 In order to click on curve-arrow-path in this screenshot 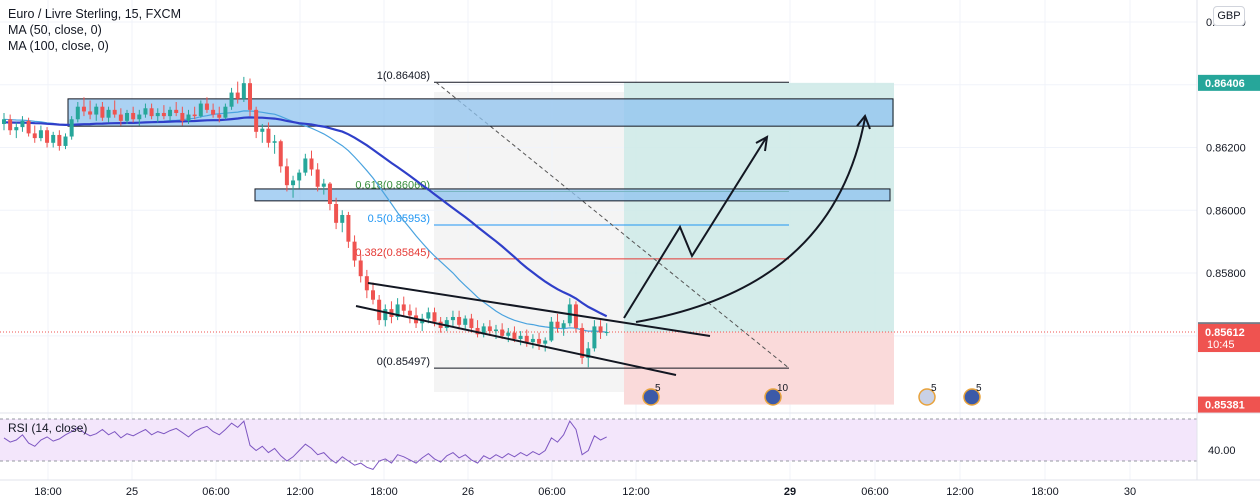, I will do `click(750, 220)`.